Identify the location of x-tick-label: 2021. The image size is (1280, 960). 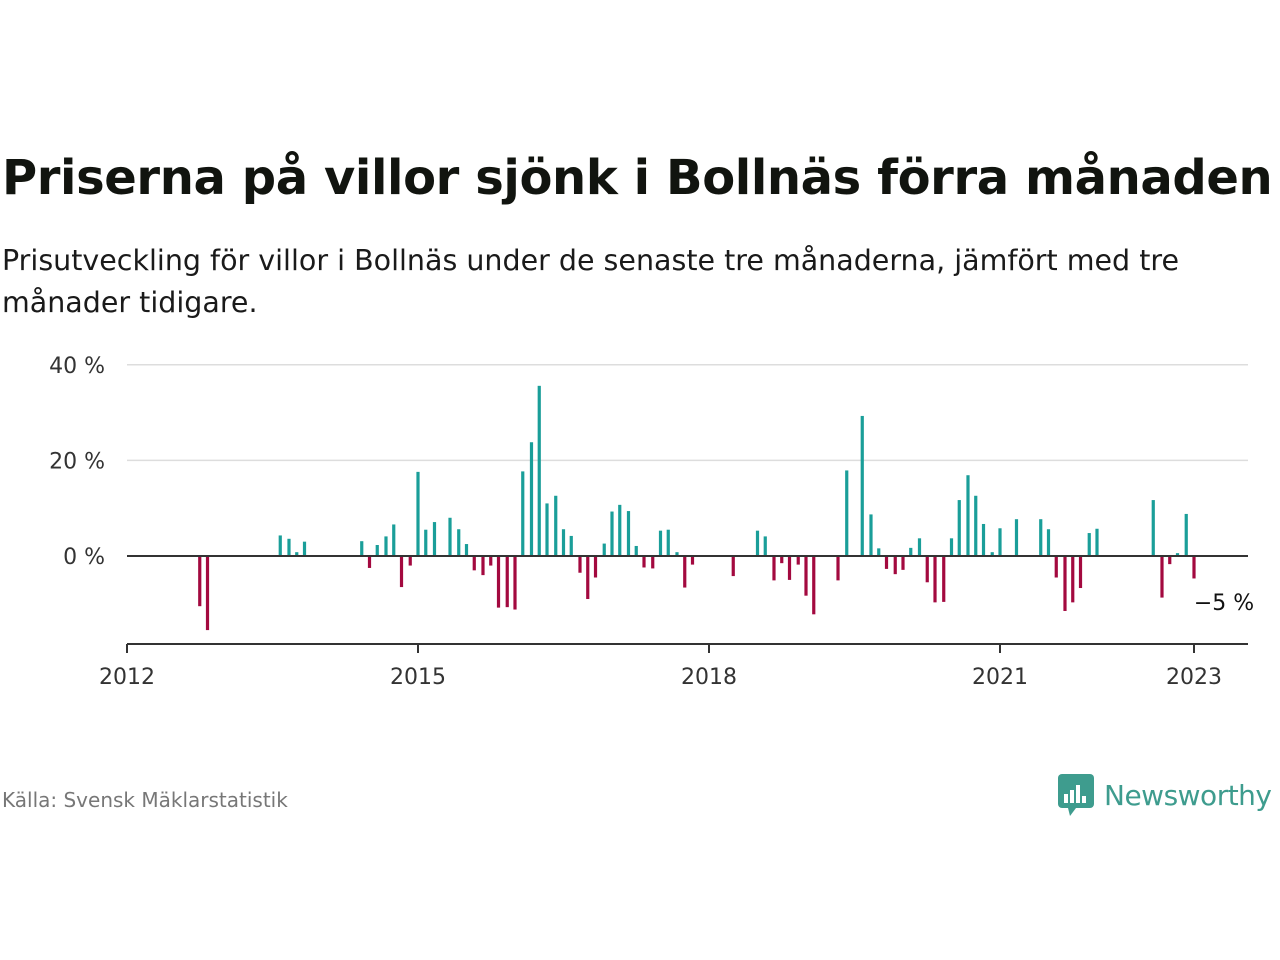
(1000, 677).